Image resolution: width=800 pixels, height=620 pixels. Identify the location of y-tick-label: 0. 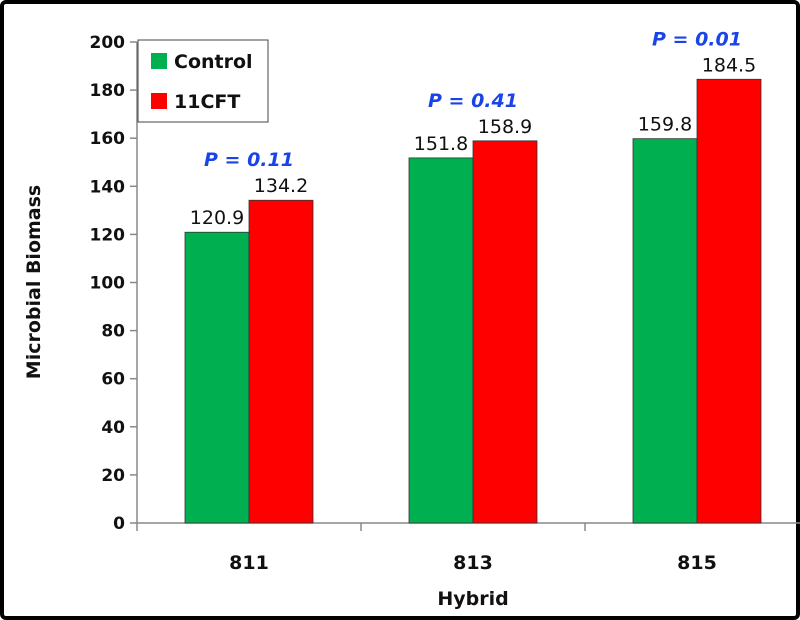
(119, 524).